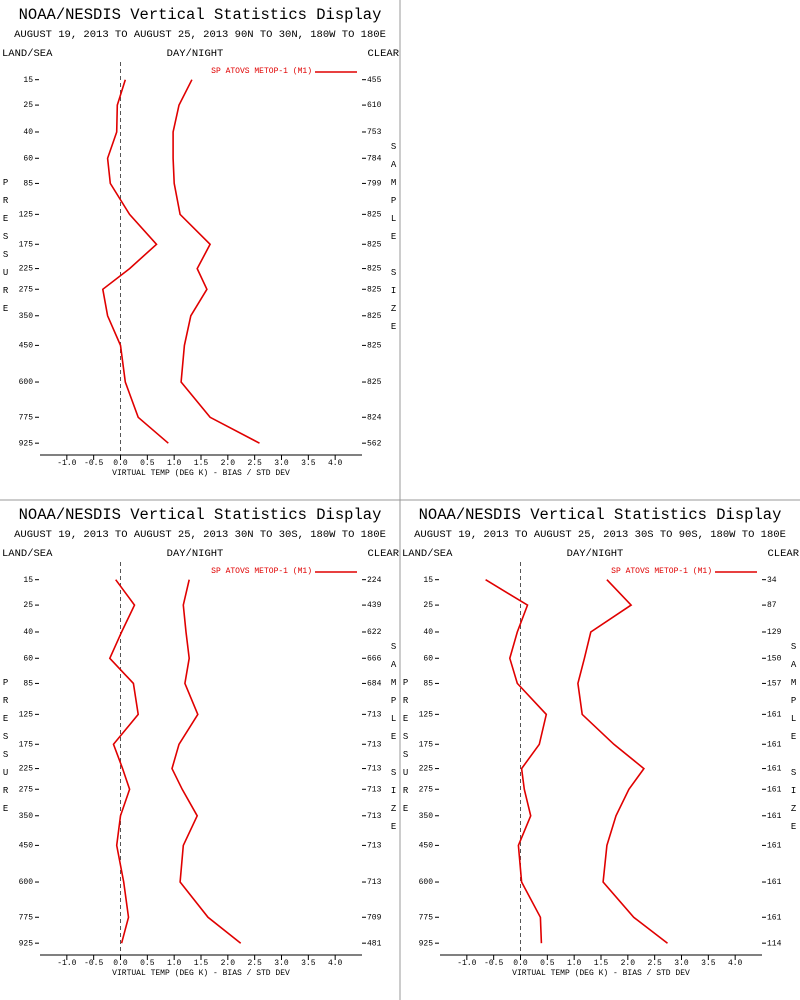 This screenshot has height=1000, width=800. What do you see at coordinates (426, 714) in the screenshot?
I see `y-tick-label: 125` at bounding box center [426, 714].